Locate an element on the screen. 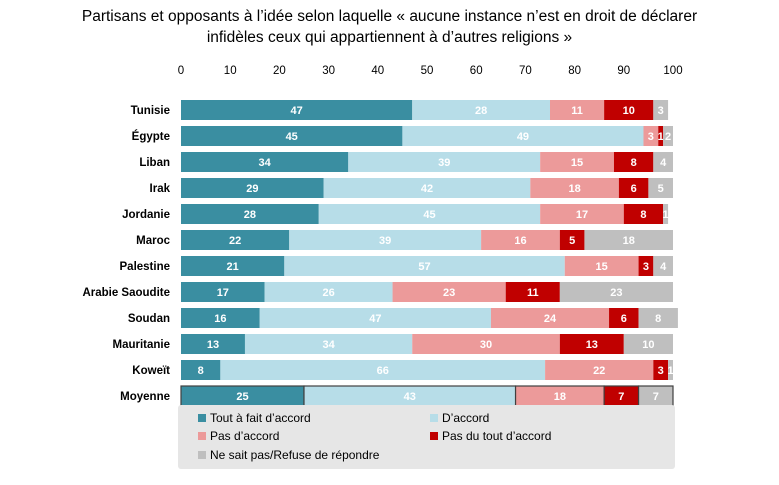 The image size is (779, 485). bar-value-label: 30 is located at coordinates (486, 345).